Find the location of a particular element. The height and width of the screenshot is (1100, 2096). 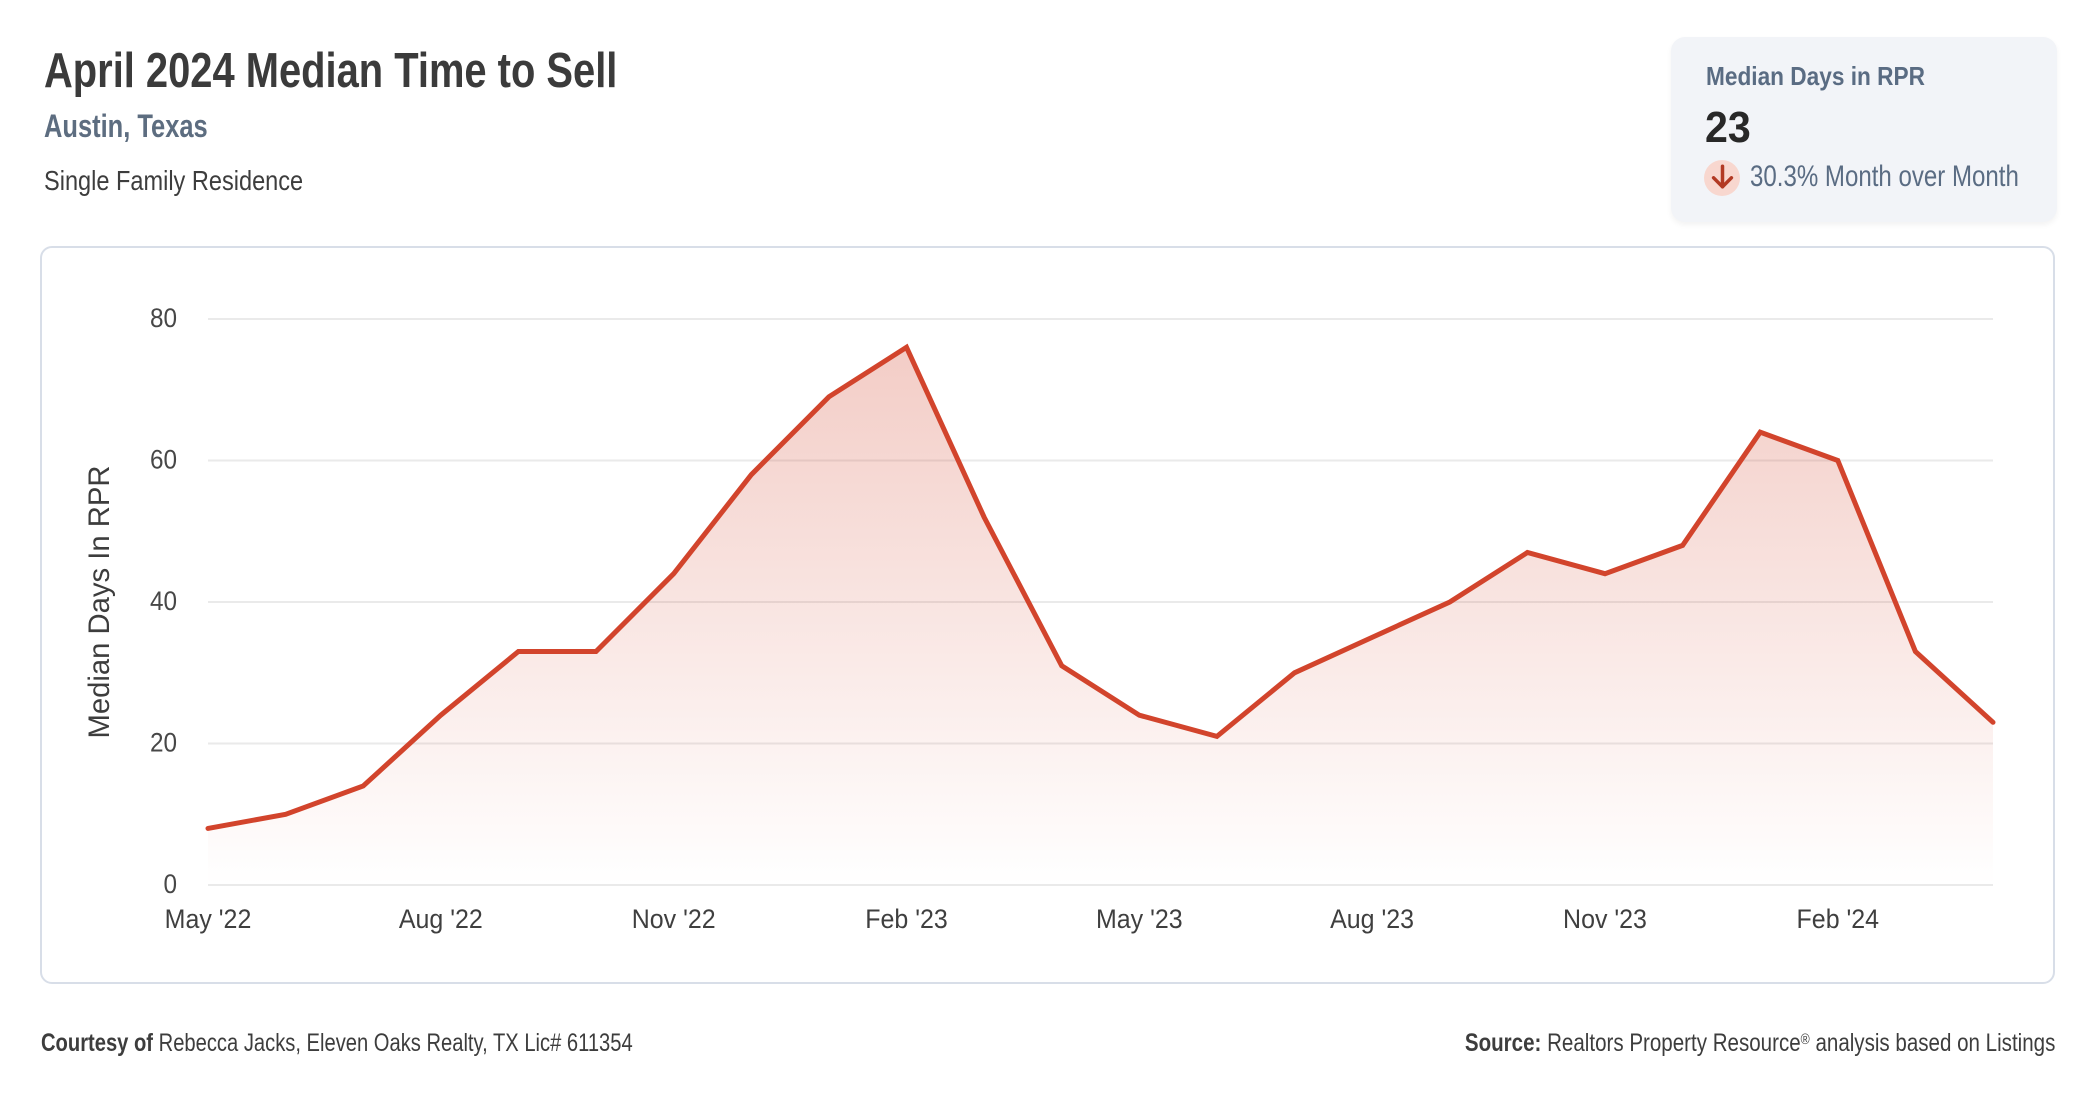

svg-text: 60 is located at coordinates (163, 460).